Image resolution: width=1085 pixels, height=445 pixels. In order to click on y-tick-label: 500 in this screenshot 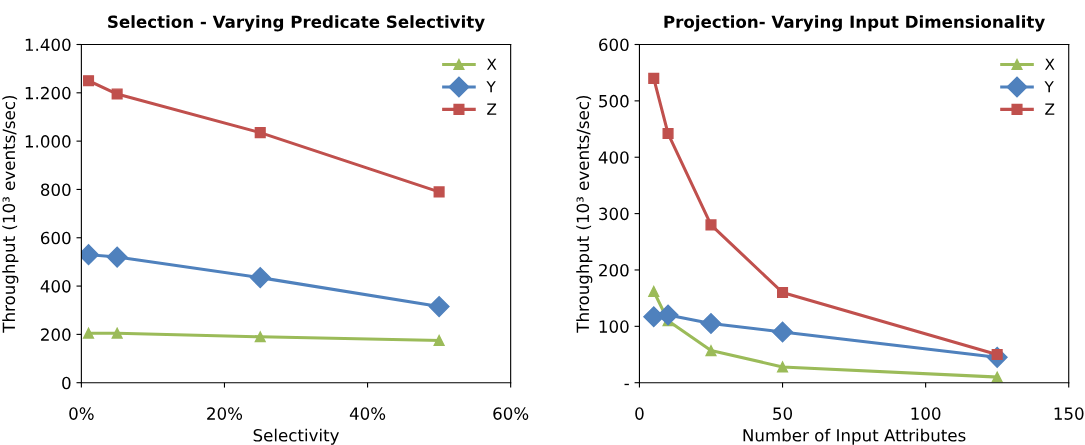, I will do `click(614, 101)`.